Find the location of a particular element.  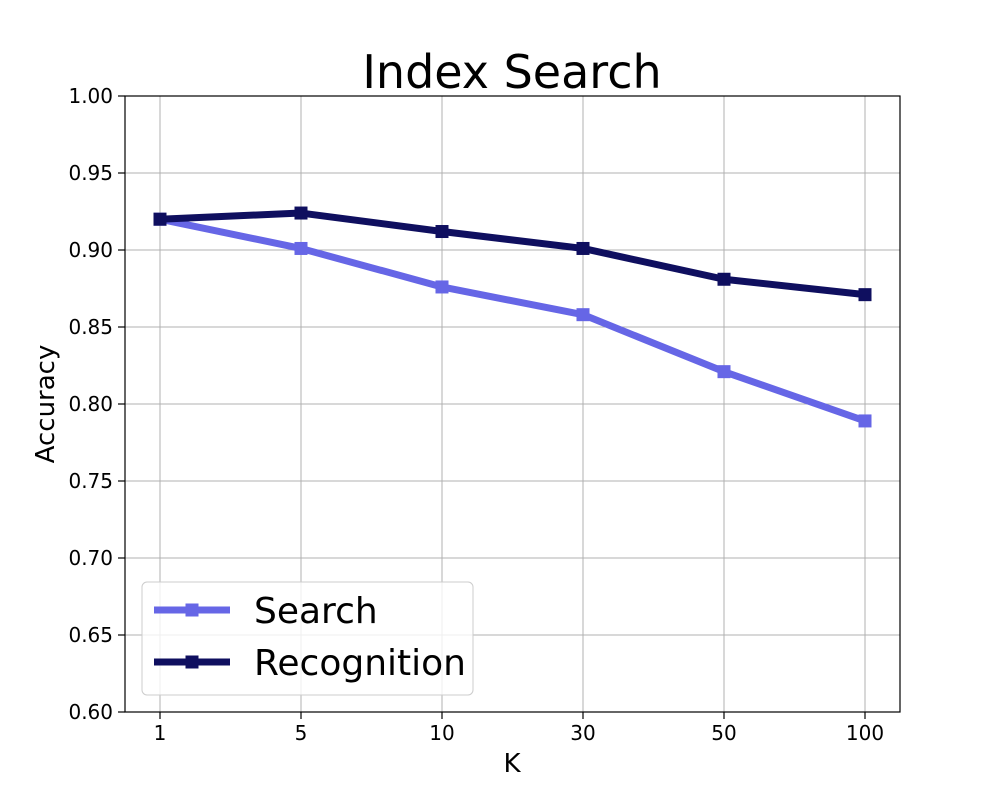

chart-title: Index Search is located at coordinates (511, 72).